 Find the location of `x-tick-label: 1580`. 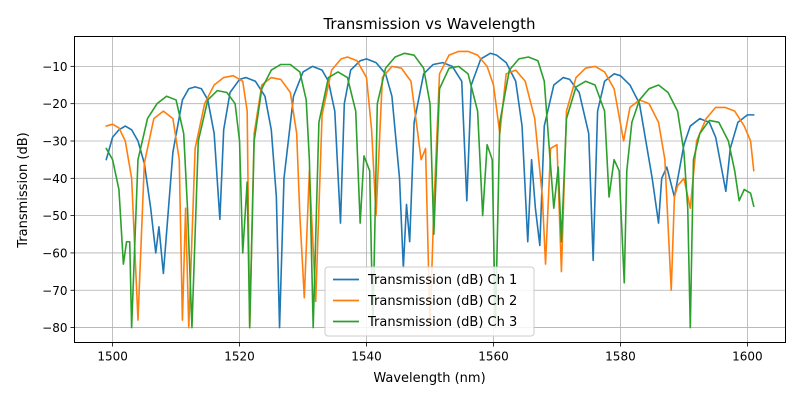

x-tick-label: 1580 is located at coordinates (620, 357).